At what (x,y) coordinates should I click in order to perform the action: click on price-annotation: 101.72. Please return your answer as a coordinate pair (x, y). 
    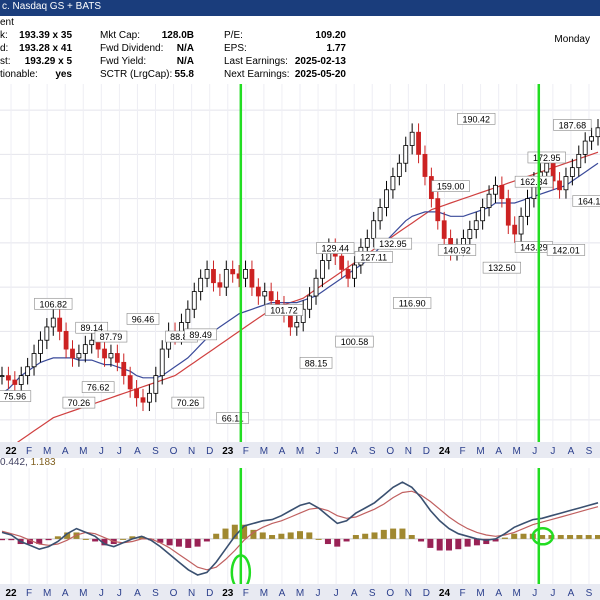
    Looking at the image, I should click on (284, 311).